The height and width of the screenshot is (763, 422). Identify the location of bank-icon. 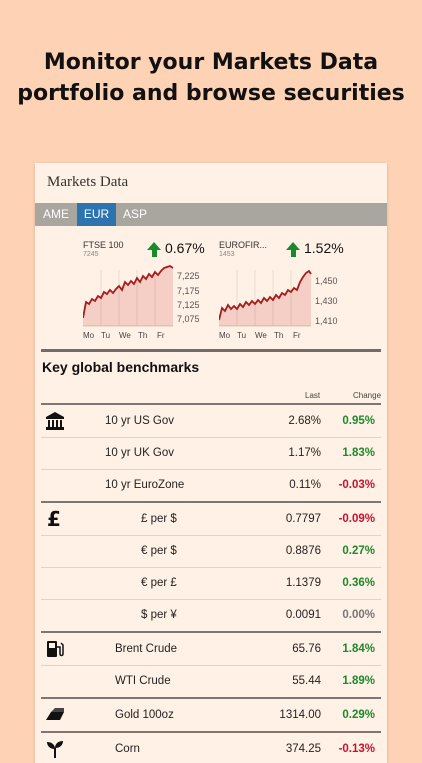
(55, 421).